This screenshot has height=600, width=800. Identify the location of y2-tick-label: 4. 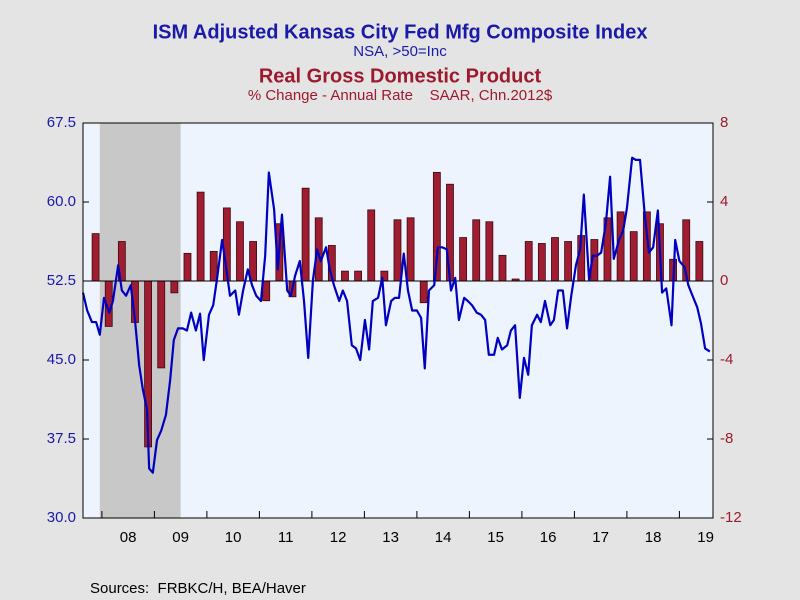
(724, 201).